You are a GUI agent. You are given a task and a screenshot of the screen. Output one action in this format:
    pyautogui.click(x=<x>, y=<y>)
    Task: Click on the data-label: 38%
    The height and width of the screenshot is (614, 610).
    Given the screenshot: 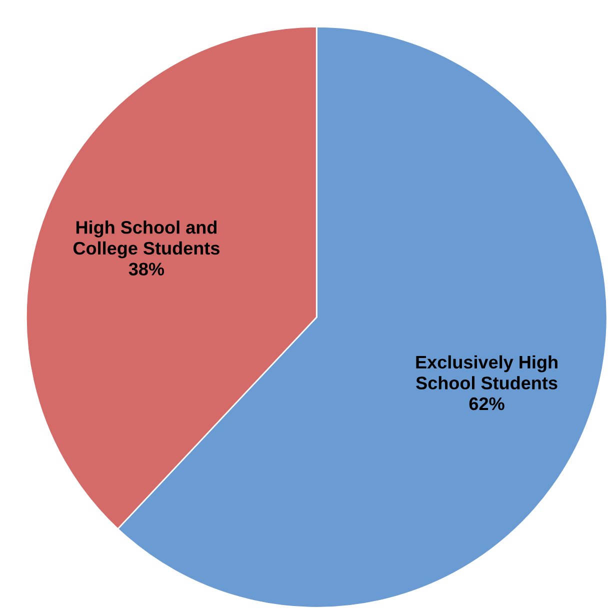 What is the action you would take?
    pyautogui.click(x=146, y=269)
    